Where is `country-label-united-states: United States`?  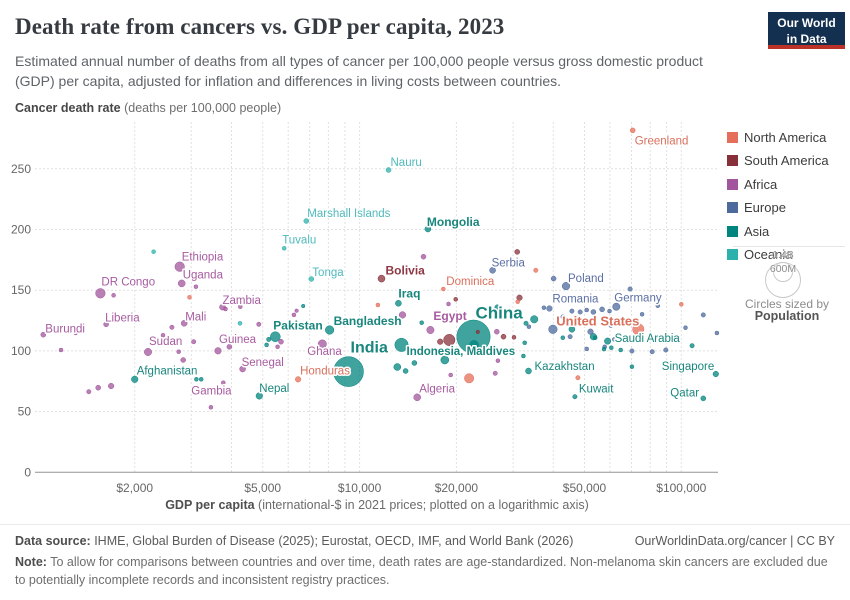
country-label-united-states: United States is located at coordinates (598, 321).